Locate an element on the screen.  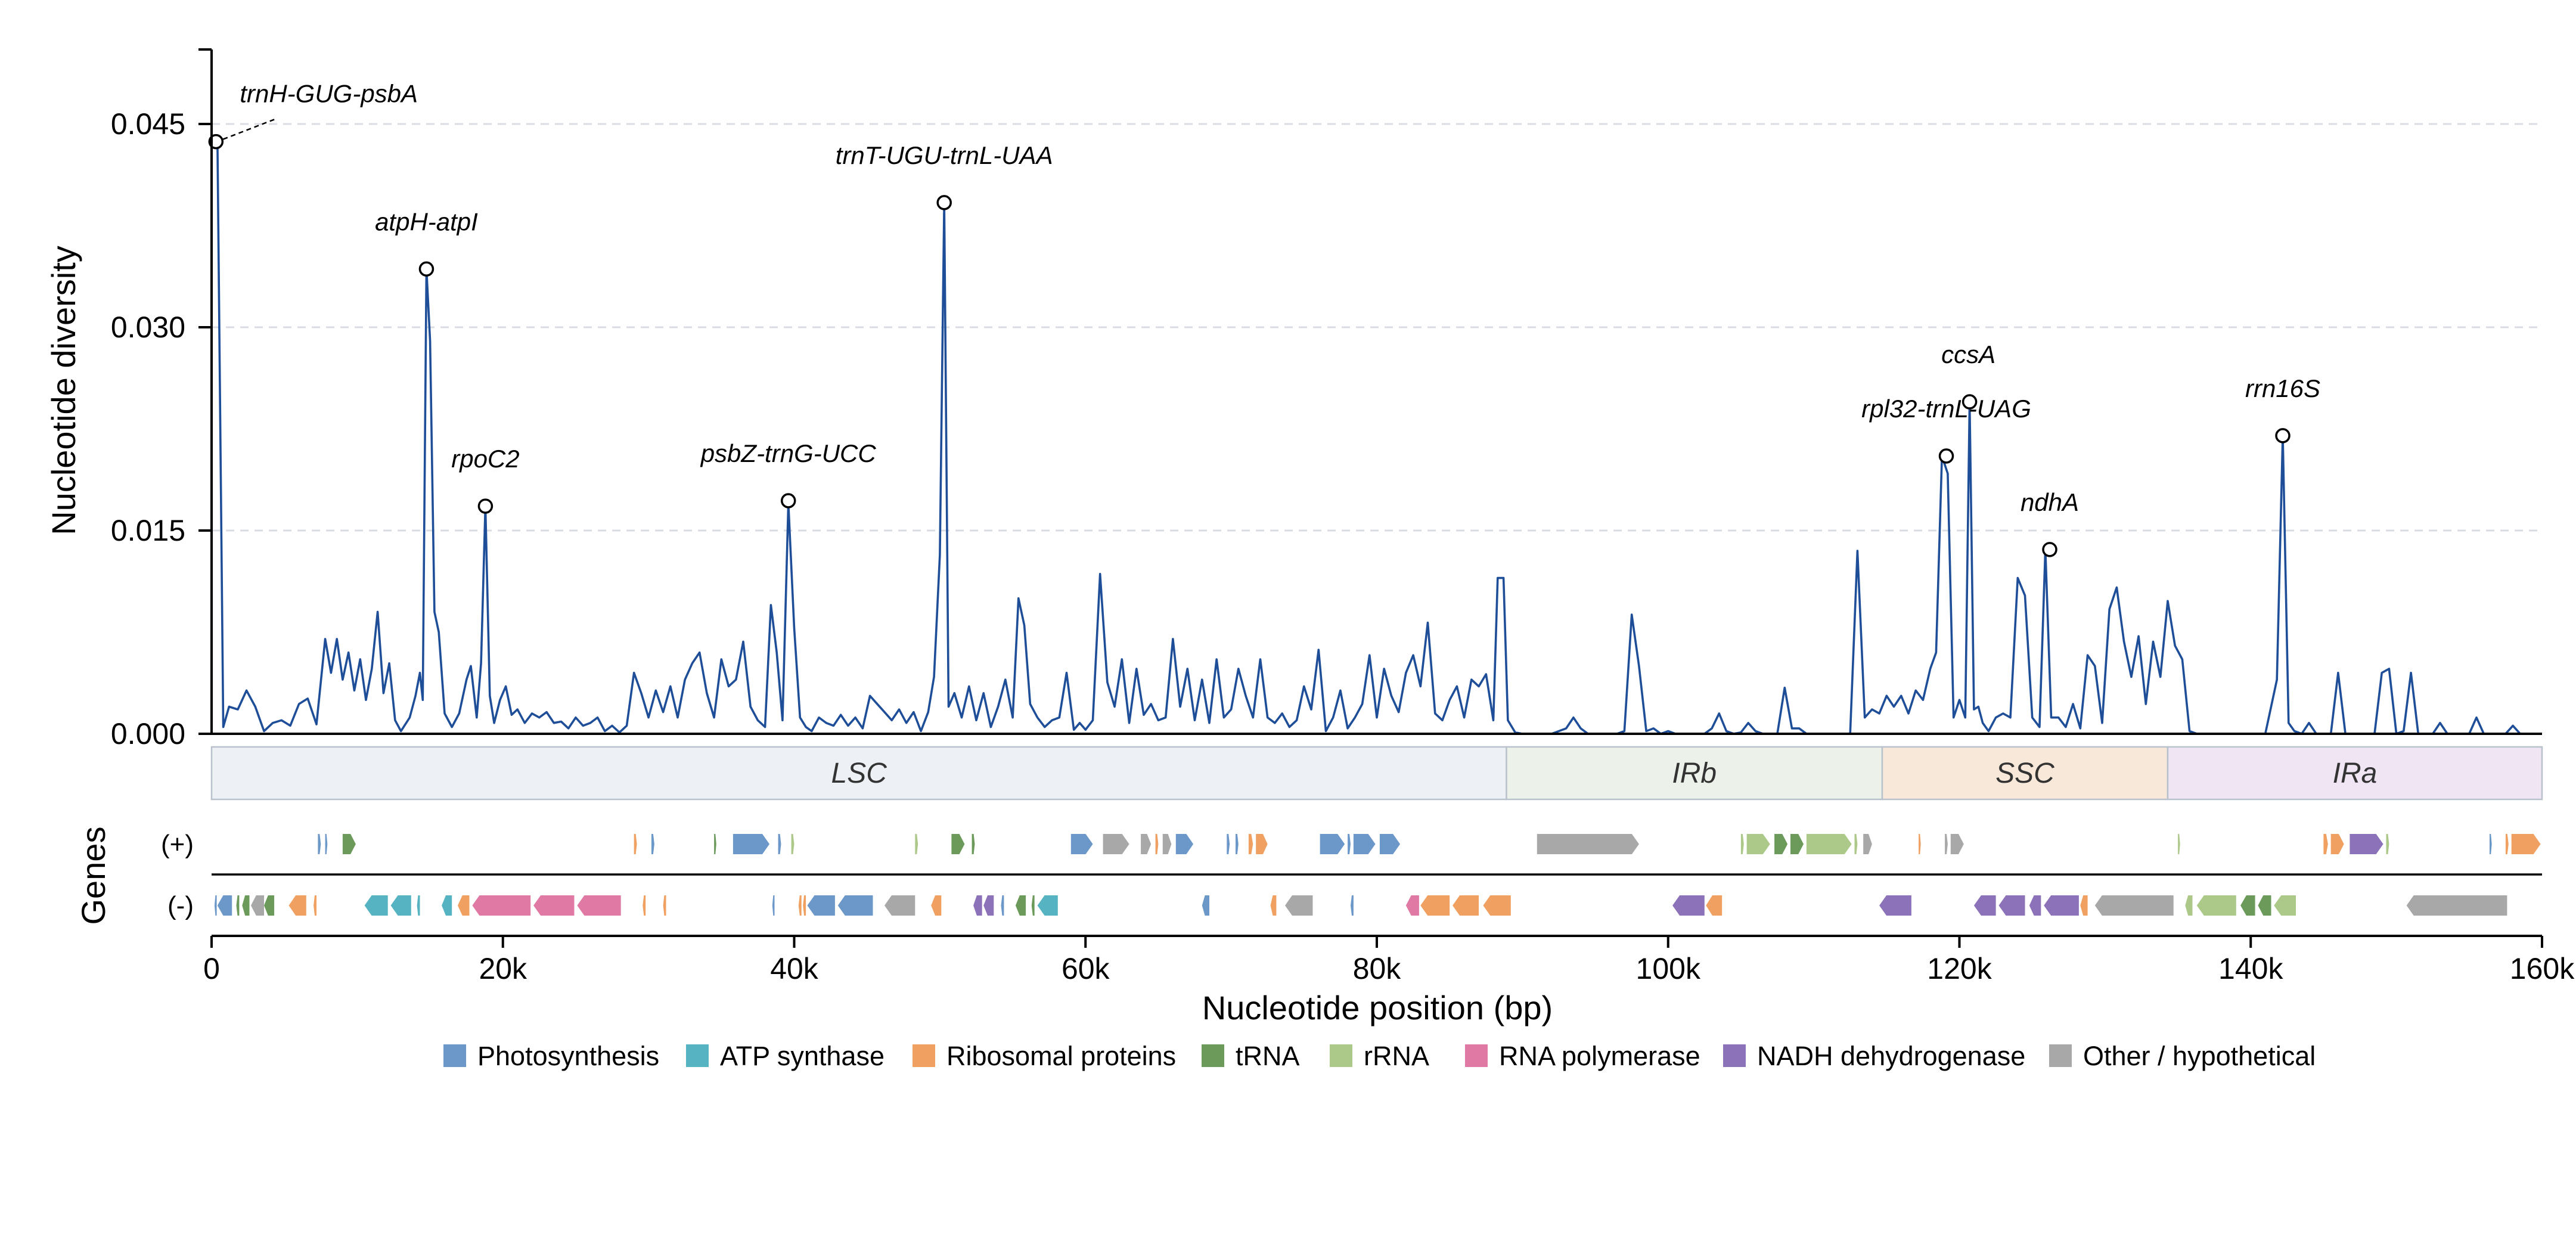
annotation-label: ndhA is located at coordinates (2050, 502).